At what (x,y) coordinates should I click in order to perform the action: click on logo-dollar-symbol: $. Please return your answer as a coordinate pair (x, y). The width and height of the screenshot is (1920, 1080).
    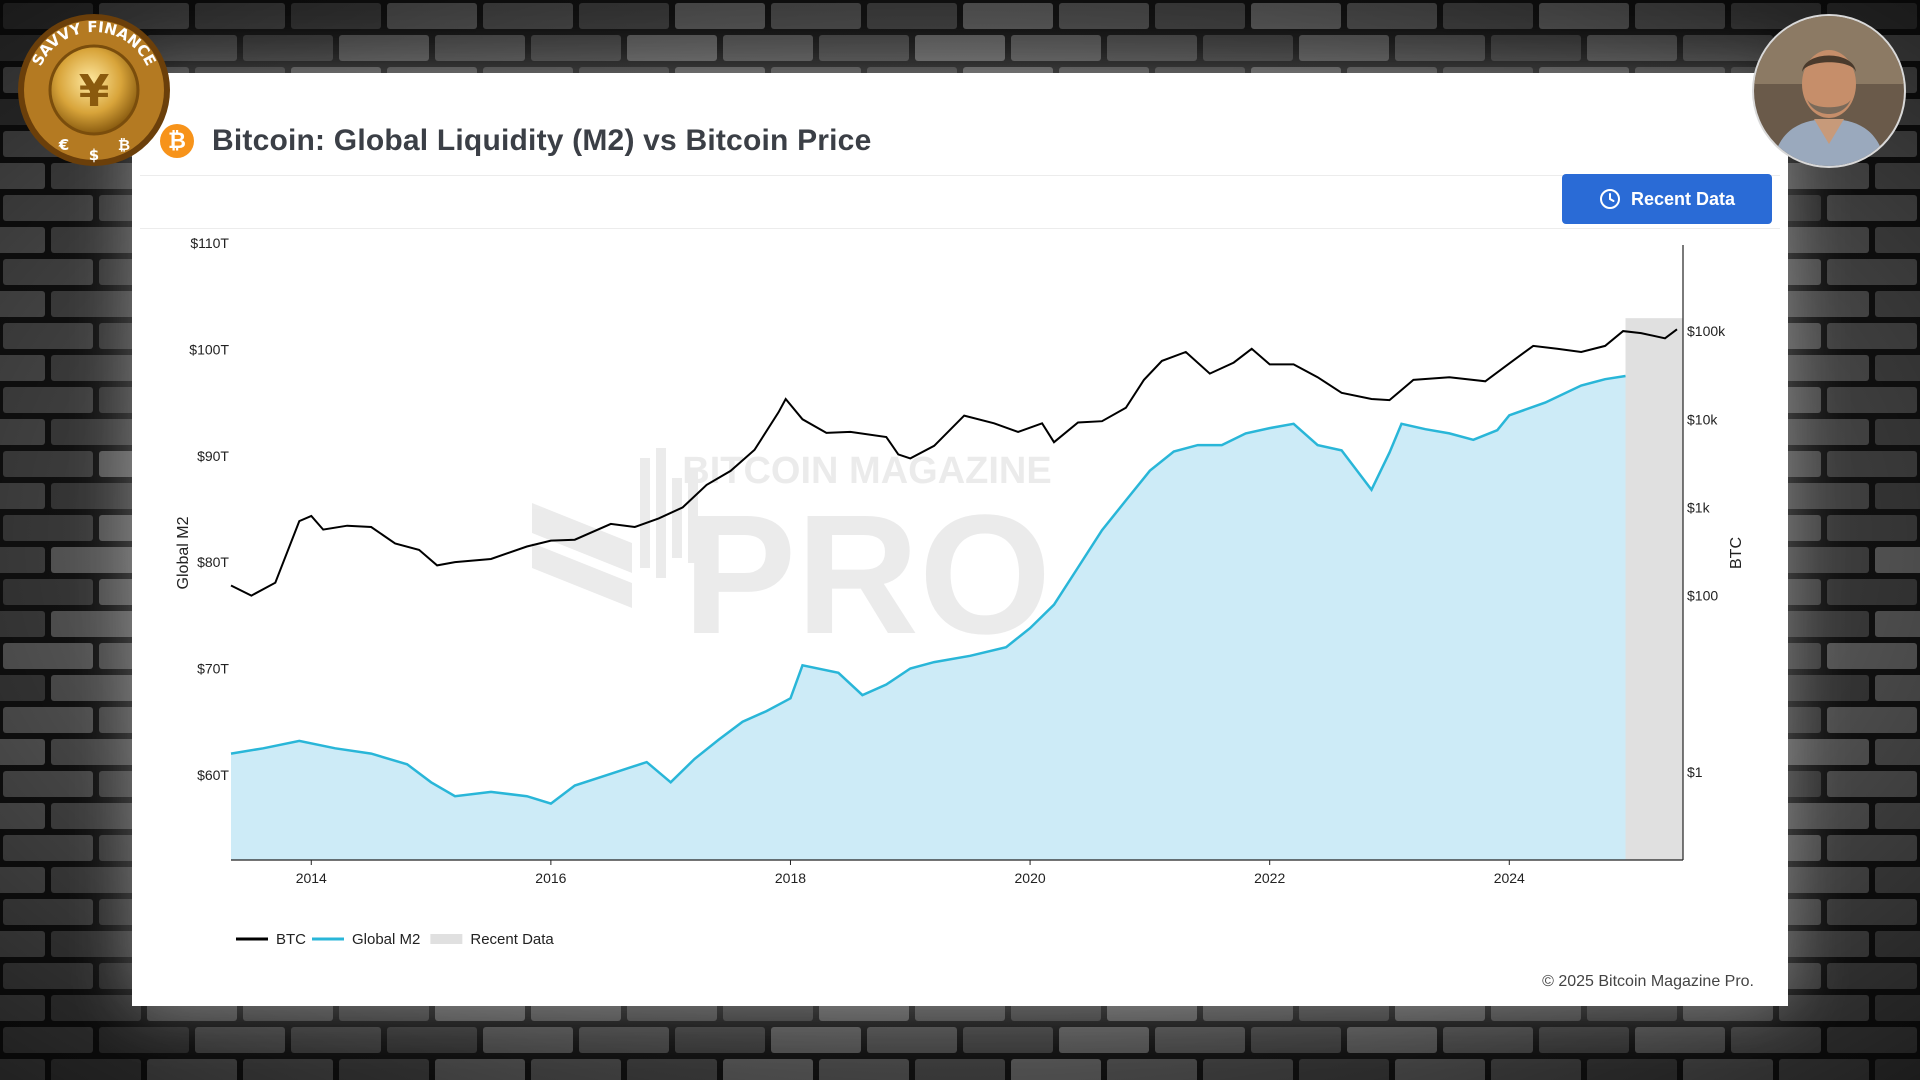
    Looking at the image, I should click on (94, 155).